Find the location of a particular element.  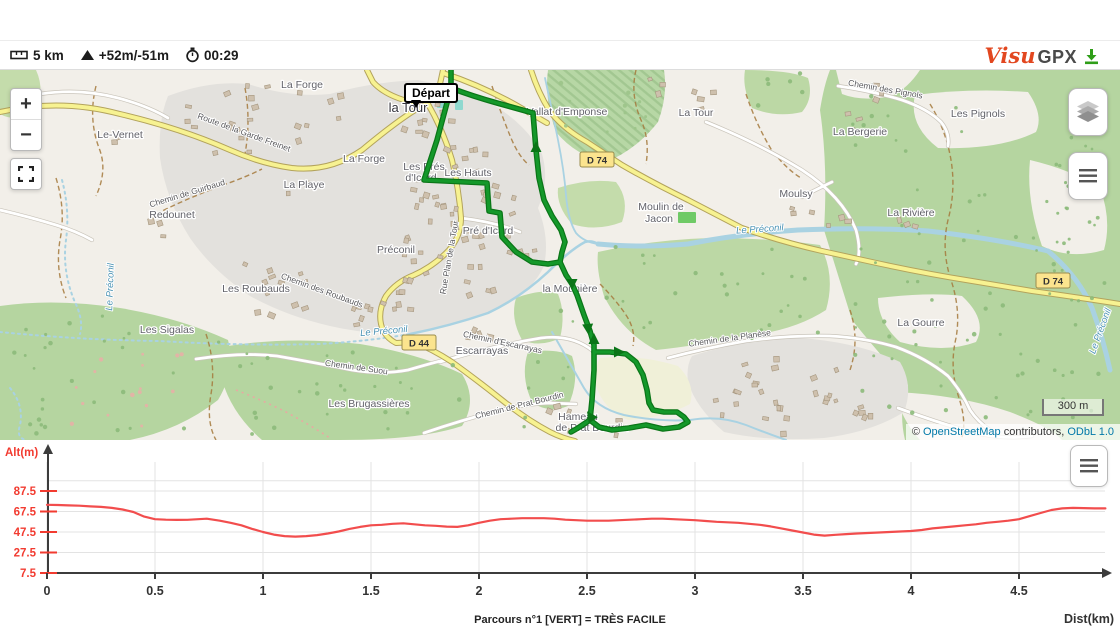

map-attribution: © OpenStreetMap contributors, ODbL 1.0 is located at coordinates (1012, 432).